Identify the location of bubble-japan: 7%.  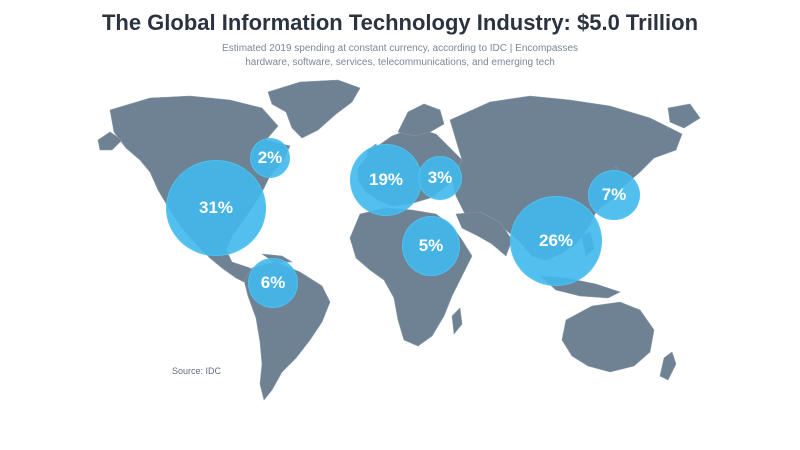
(614, 195).